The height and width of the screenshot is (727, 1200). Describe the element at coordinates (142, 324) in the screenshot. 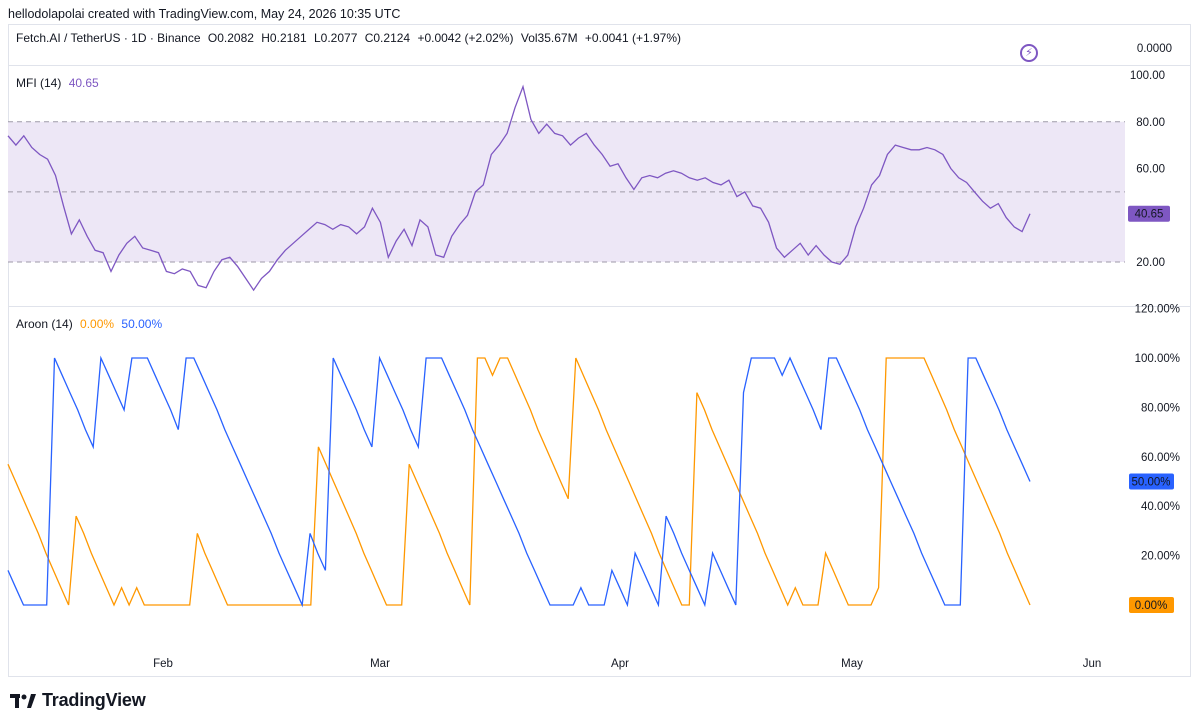

I see `aroon-down-value: 50.00%` at that location.